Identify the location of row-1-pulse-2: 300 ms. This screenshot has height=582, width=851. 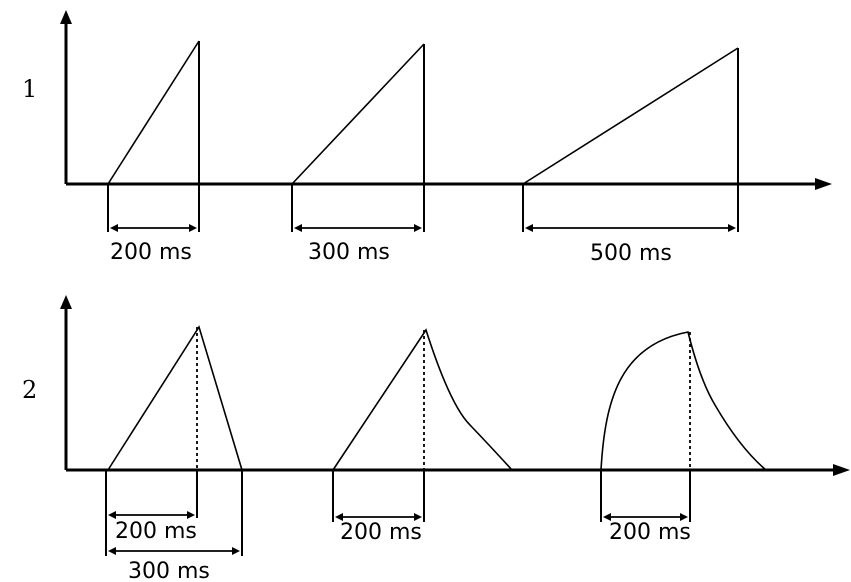
(358, 154).